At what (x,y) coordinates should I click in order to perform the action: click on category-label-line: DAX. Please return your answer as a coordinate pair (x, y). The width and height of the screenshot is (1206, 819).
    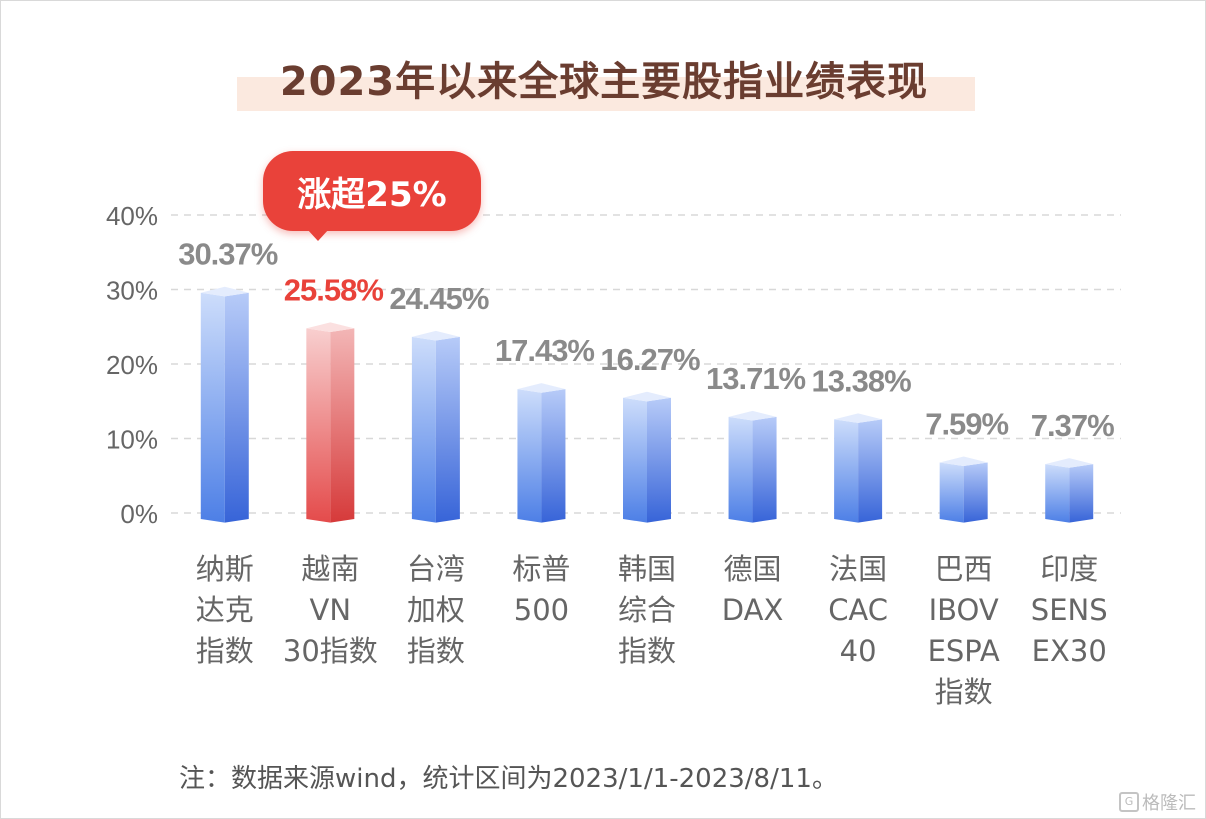
    Looking at the image, I should click on (753, 610).